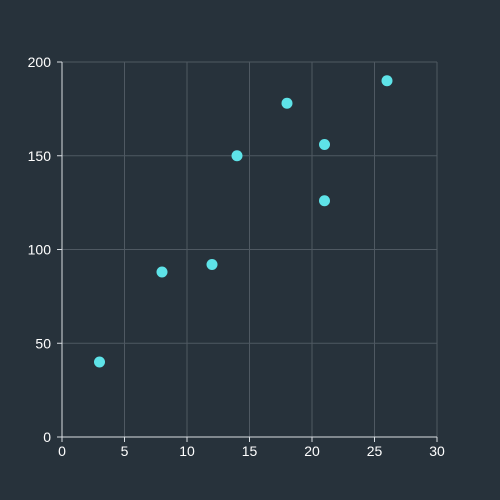 The width and height of the screenshot is (500, 500). I want to click on y-tick-label-3: 150, so click(40, 156).